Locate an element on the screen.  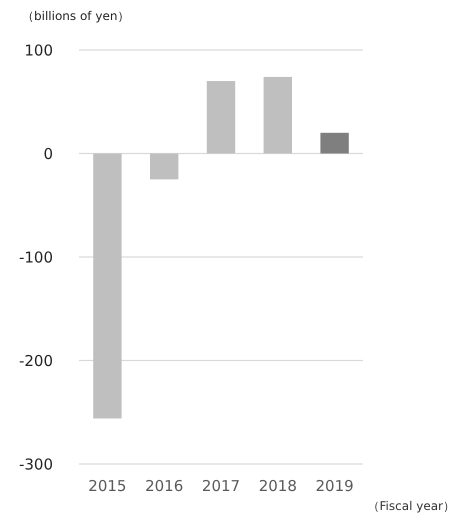
x-tick-label: 2017 is located at coordinates (221, 486).